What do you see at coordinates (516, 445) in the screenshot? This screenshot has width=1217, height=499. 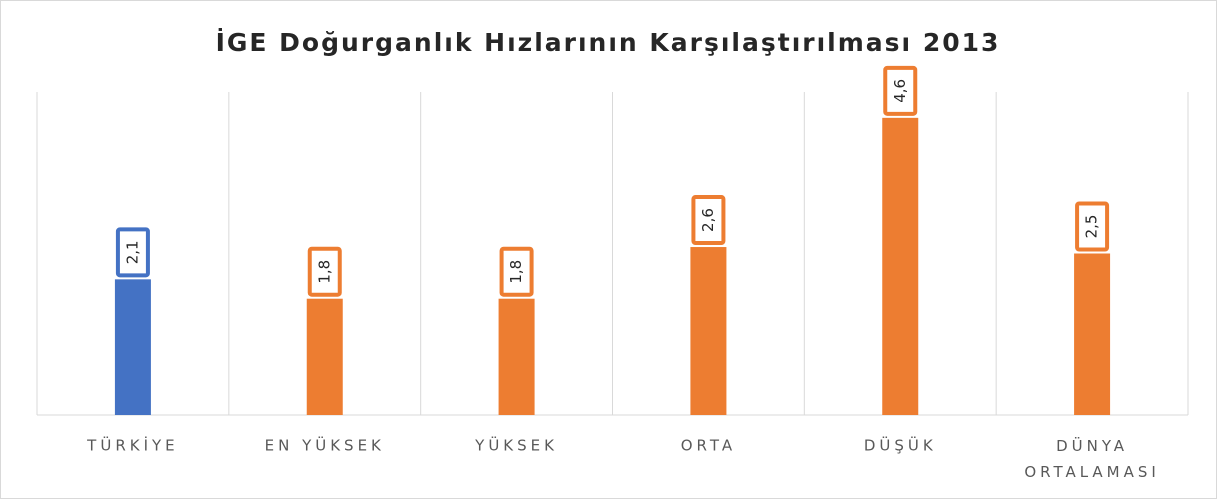 I see `x-tick-label: YÜKSEK` at bounding box center [516, 445].